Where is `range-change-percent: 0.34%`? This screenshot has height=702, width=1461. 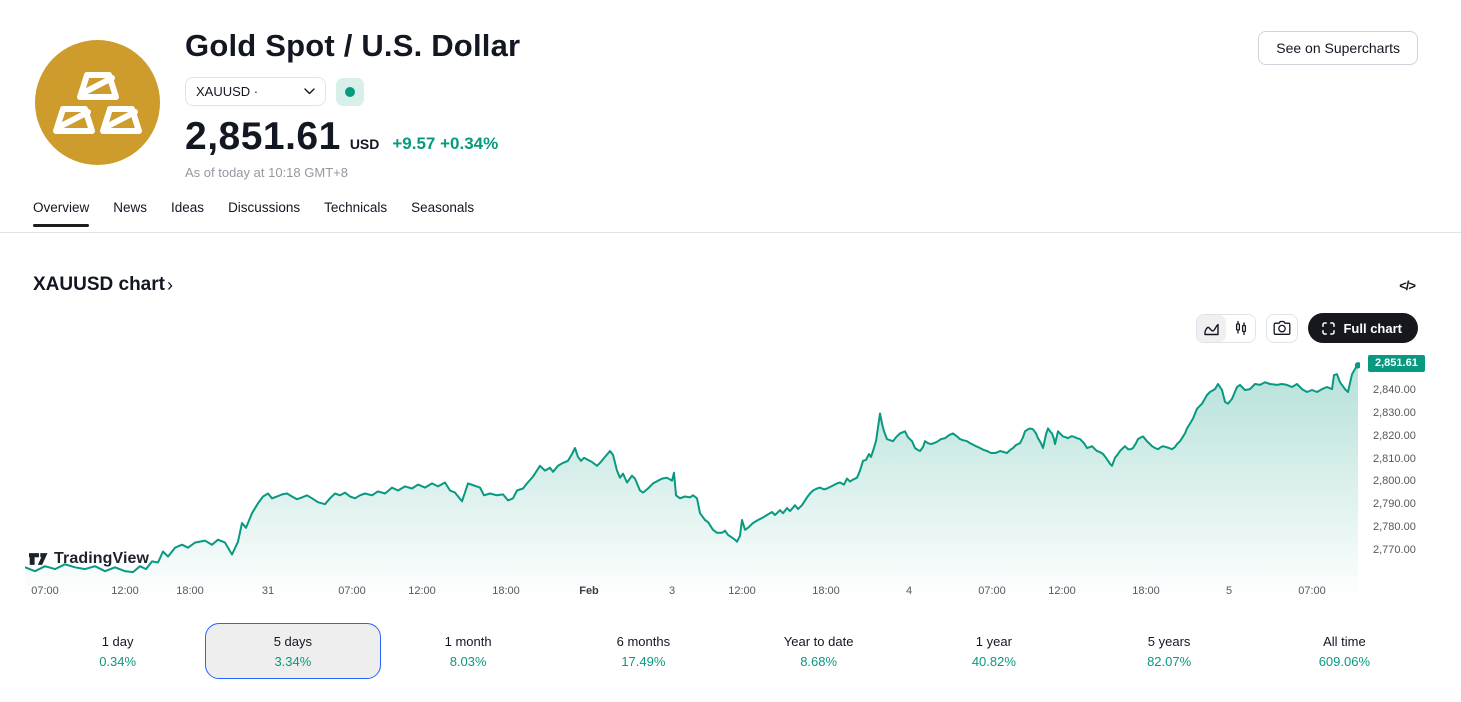
range-change-percent: 0.34% is located at coordinates (118, 661).